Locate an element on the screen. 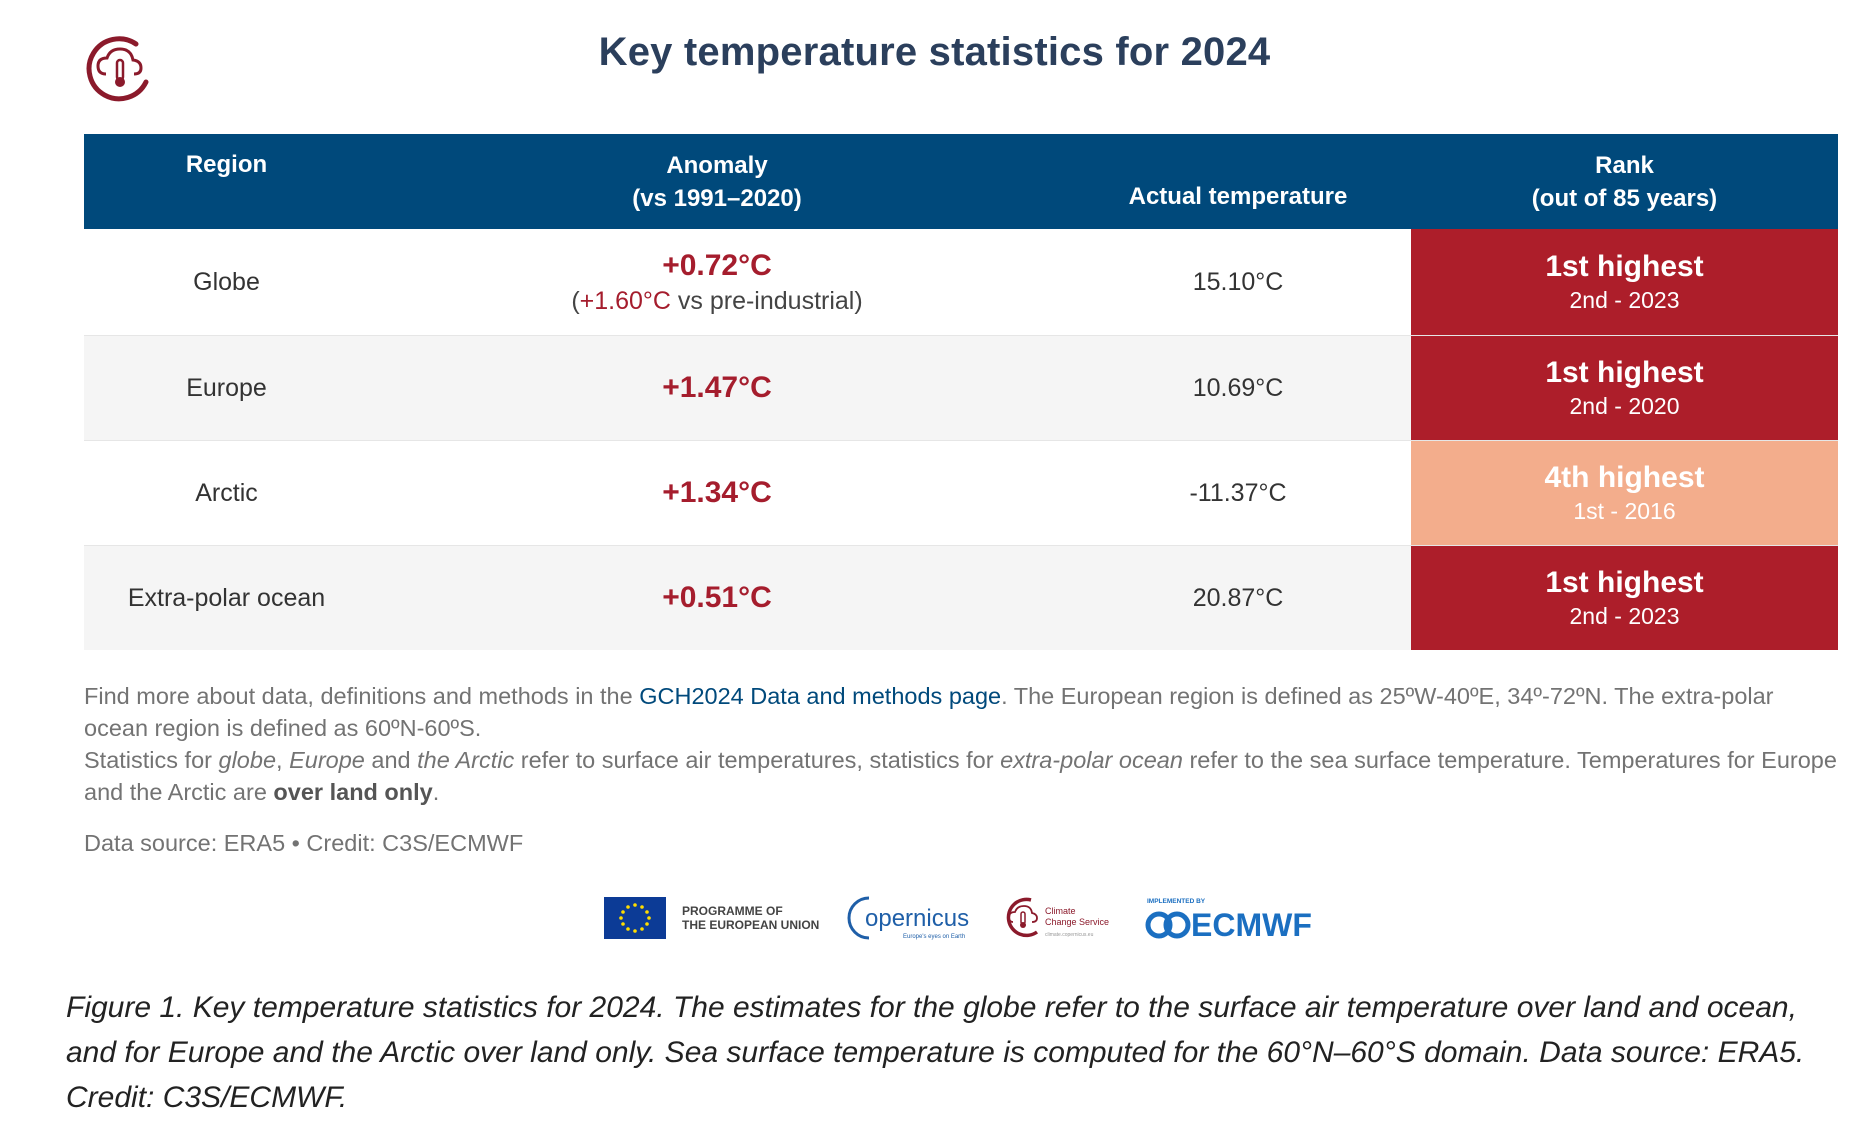  anomaly-value: +1.34°C is located at coordinates (717, 492).